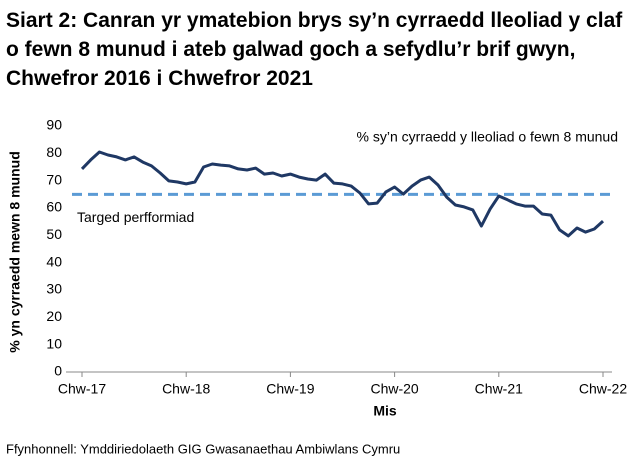 The width and height of the screenshot is (641, 470). I want to click on x-tick-label: Chw-17, so click(82, 389).